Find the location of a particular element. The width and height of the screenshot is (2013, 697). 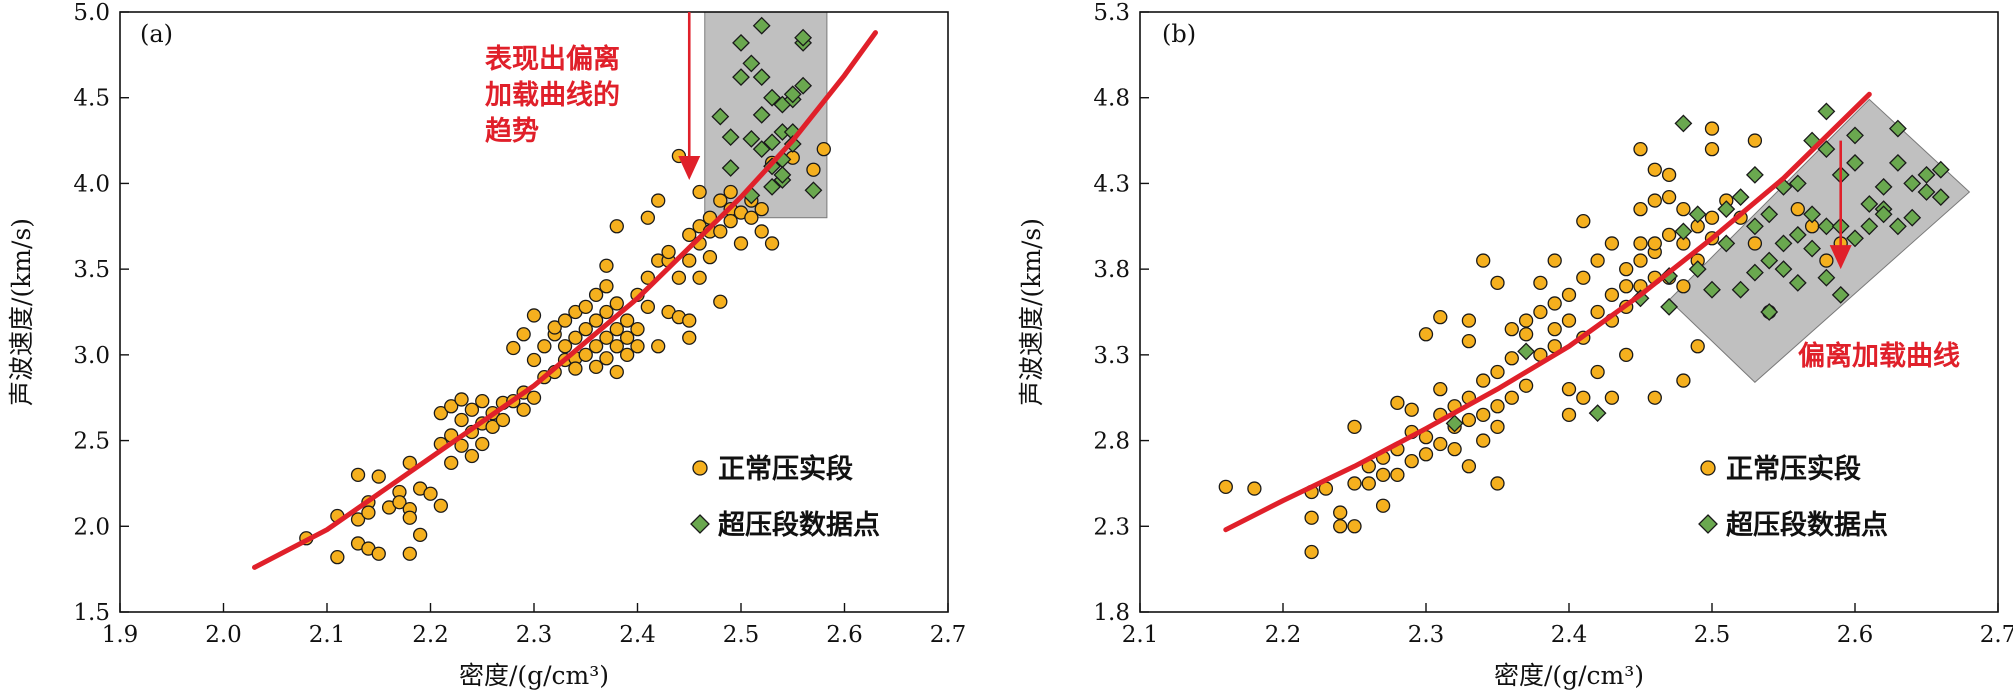

x-tick-label: 2.2 is located at coordinates (1283, 635).